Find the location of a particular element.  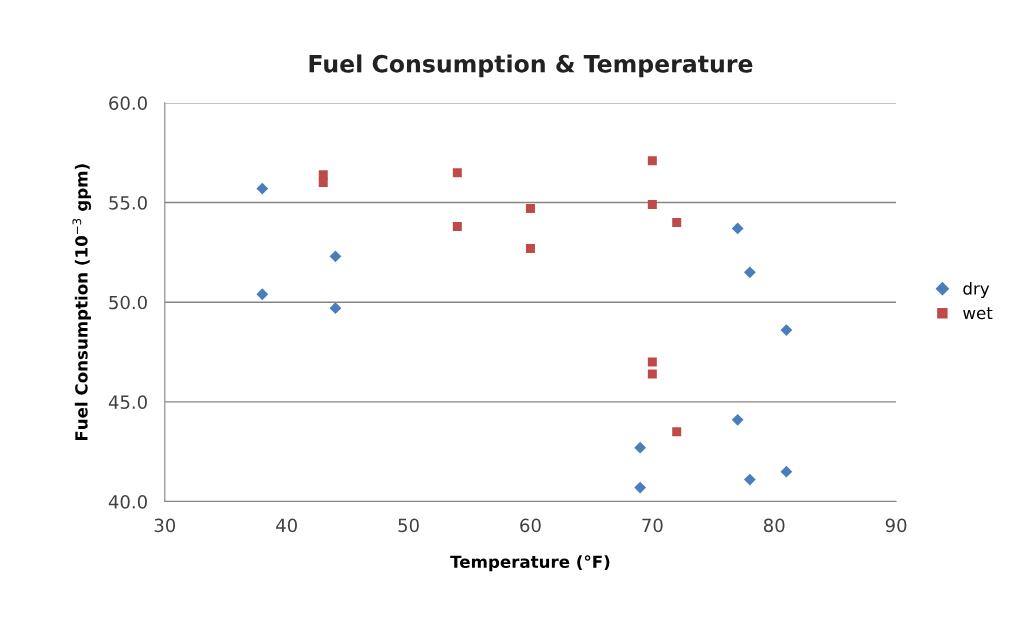

x-tick-label: 90 is located at coordinates (896, 525).